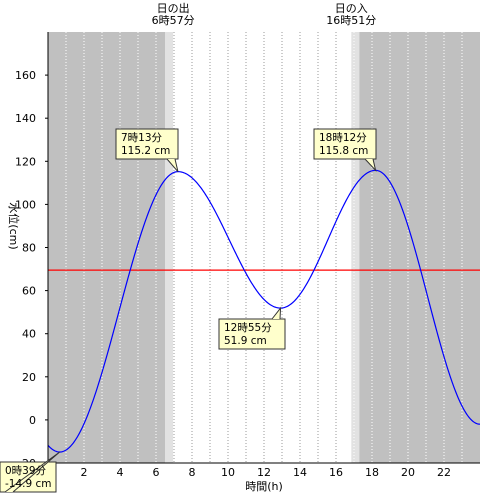  I want to click on callout-level: 115.8 cm, so click(343, 151).